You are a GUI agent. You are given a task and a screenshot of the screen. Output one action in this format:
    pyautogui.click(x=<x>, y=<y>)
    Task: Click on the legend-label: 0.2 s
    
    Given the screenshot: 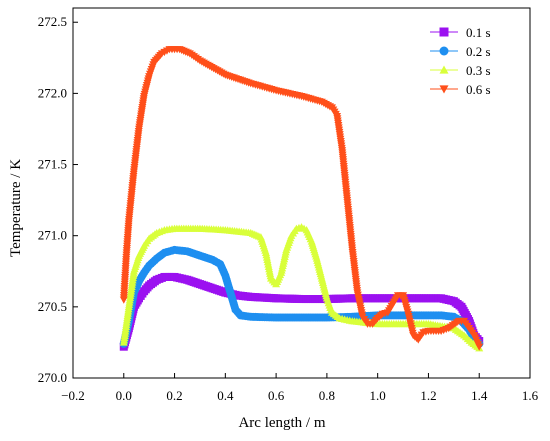 What is the action you would take?
    pyautogui.click(x=478, y=51)
    